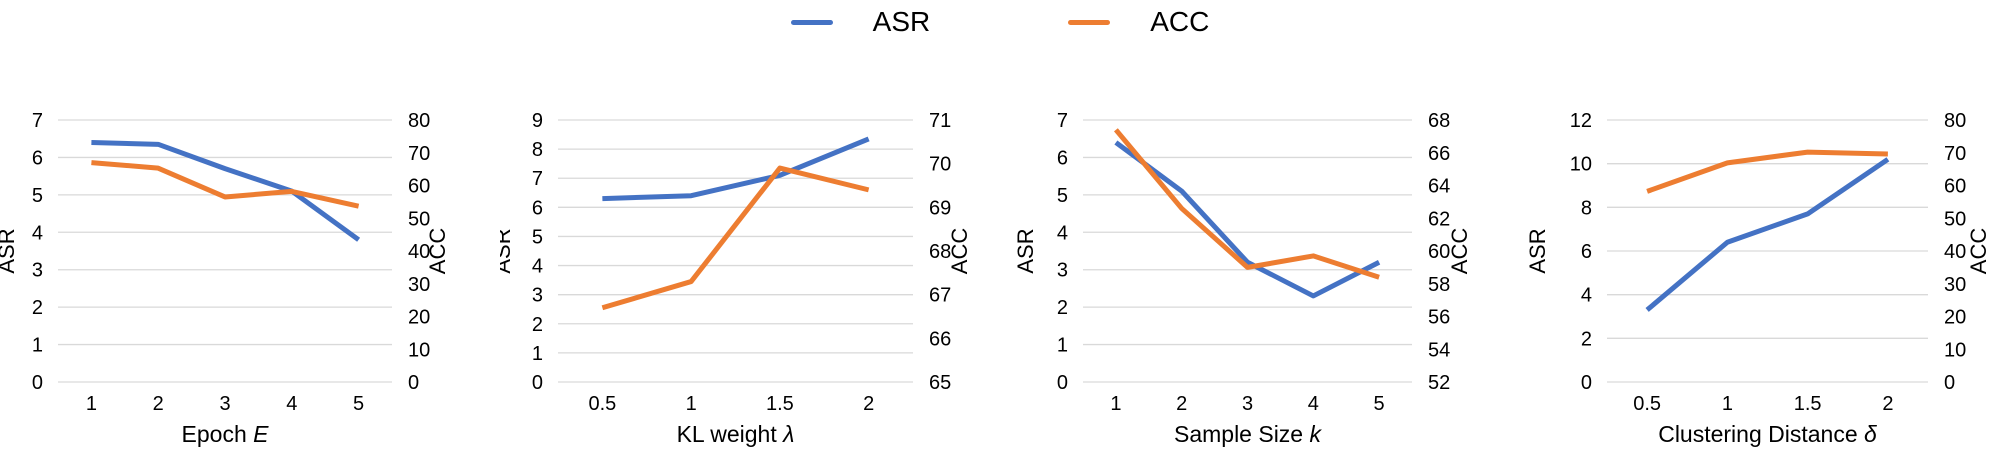  I want to click on x-axis-tick: 4, so click(1313, 404).